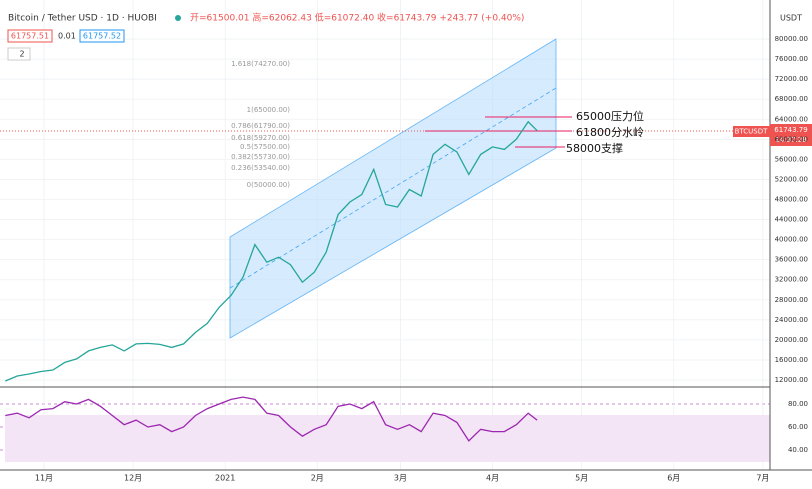  Describe the element at coordinates (791, 380) in the screenshot. I see `y-tick-label: 12000.00` at that location.